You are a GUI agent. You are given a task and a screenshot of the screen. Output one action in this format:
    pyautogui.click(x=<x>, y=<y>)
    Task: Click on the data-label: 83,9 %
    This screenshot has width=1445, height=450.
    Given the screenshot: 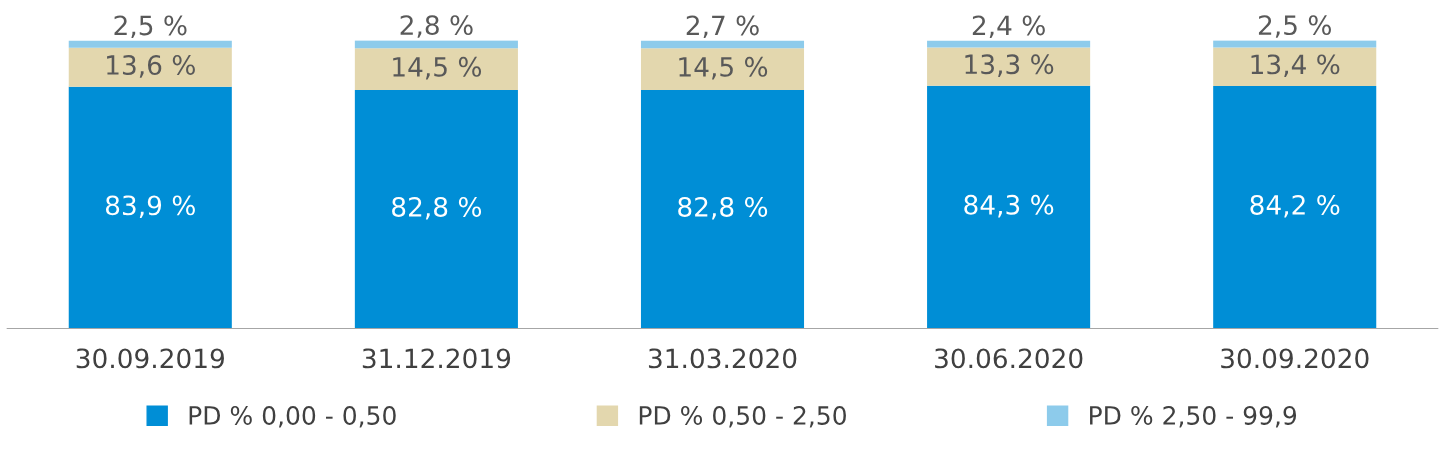 What is the action you would take?
    pyautogui.click(x=150, y=207)
    